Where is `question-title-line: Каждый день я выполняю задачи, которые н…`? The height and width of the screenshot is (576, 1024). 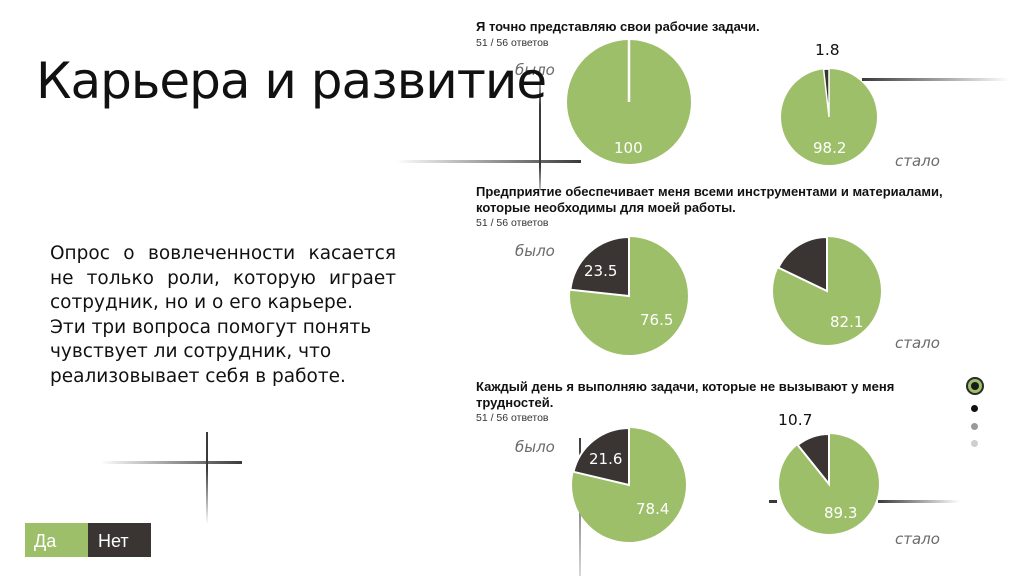
question-title-line: Каждый день я выполняю задачи, которые н… is located at coordinates (685, 386).